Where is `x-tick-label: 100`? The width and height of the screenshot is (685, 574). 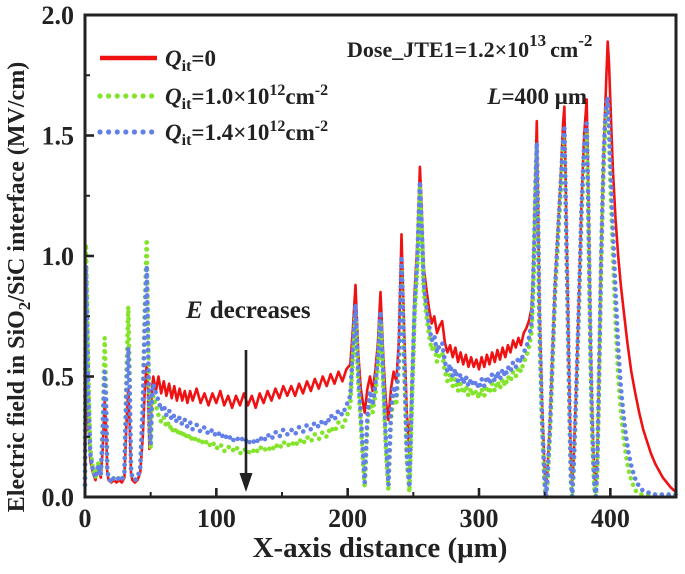
x-tick-label: 100 is located at coordinates (216, 518).